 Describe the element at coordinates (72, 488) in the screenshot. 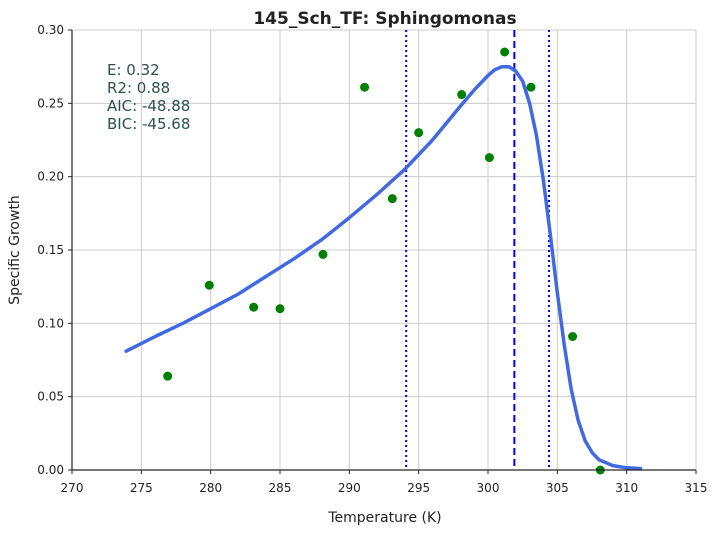

I see `x-tick-label: 270` at that location.